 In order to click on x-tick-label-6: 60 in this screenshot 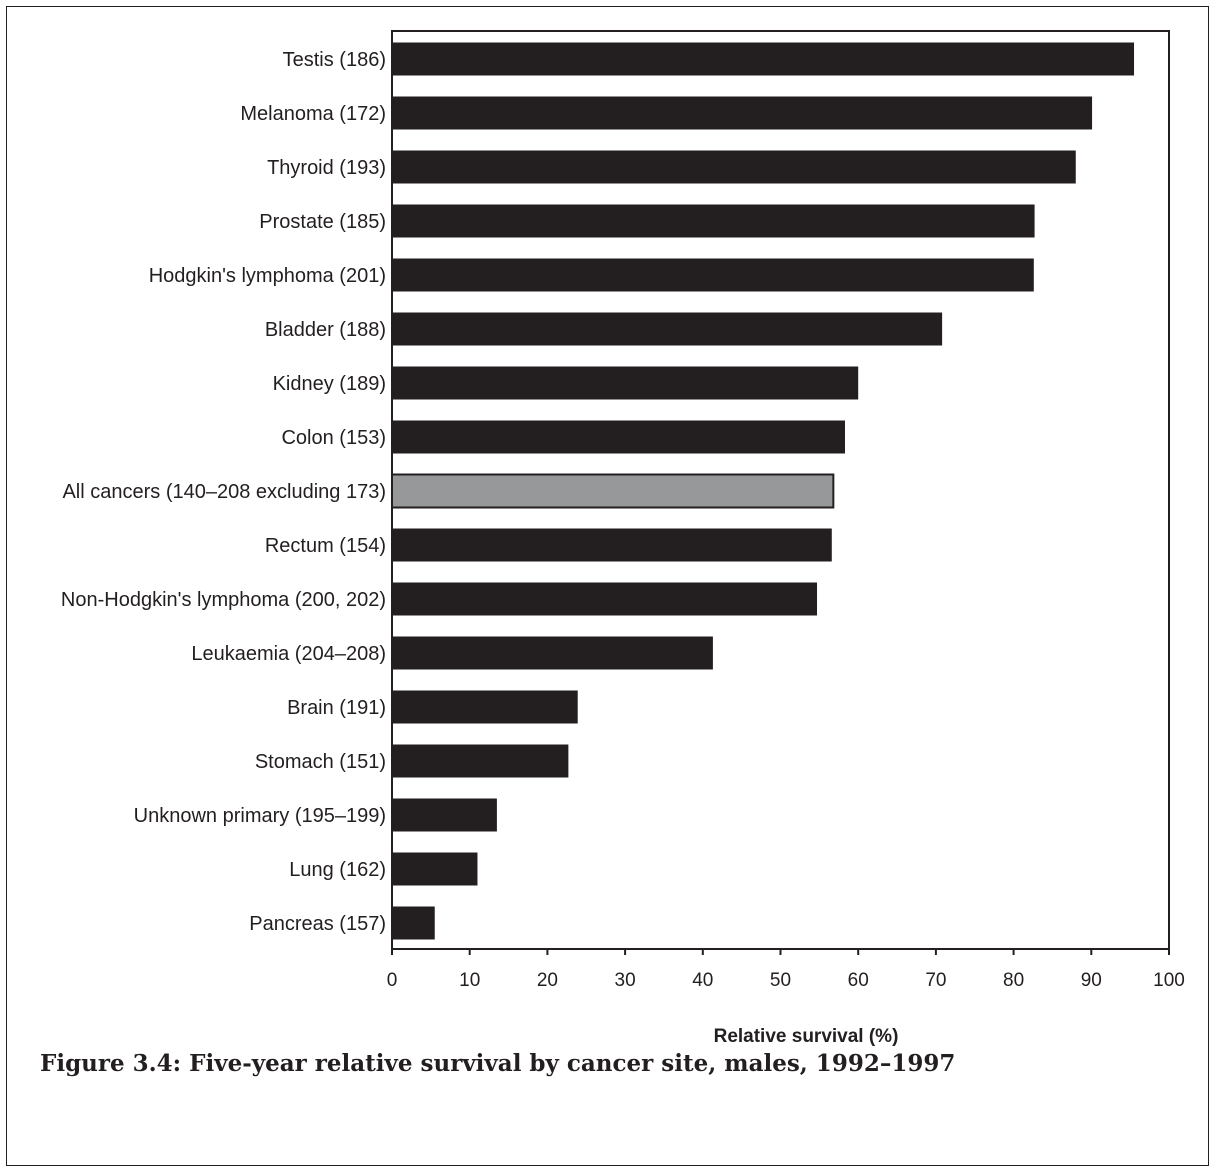, I will do `click(858, 980)`.